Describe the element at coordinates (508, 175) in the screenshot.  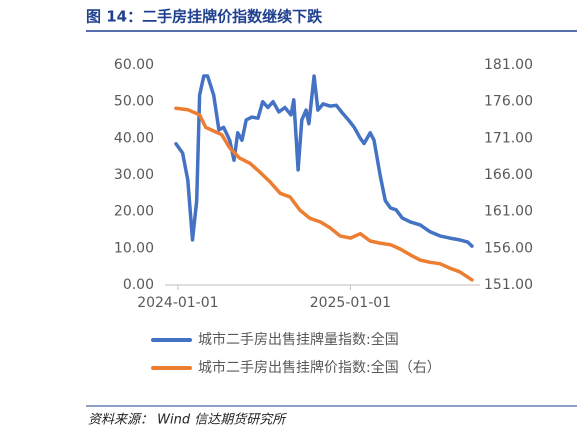
I see `y2-tick-label: 166.00` at that location.